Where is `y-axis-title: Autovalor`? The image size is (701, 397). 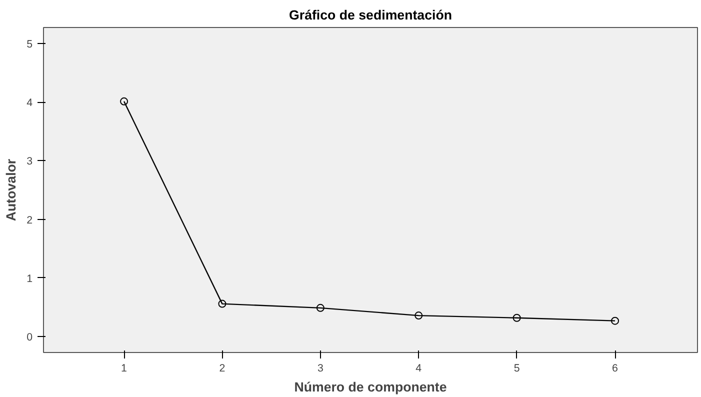 y-axis-title: Autovalor is located at coordinates (11, 190).